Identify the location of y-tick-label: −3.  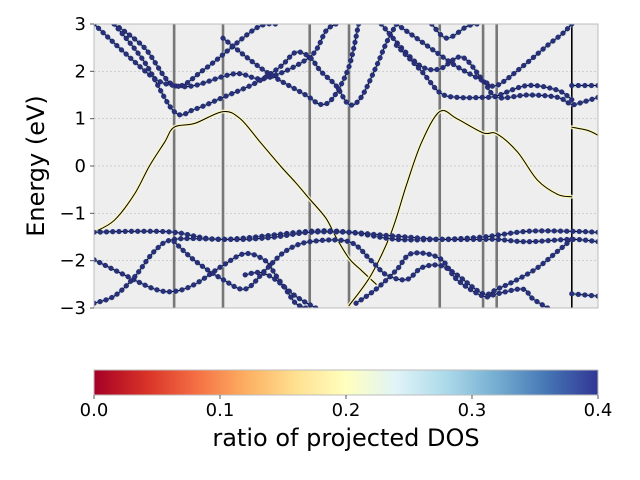
(72, 308).